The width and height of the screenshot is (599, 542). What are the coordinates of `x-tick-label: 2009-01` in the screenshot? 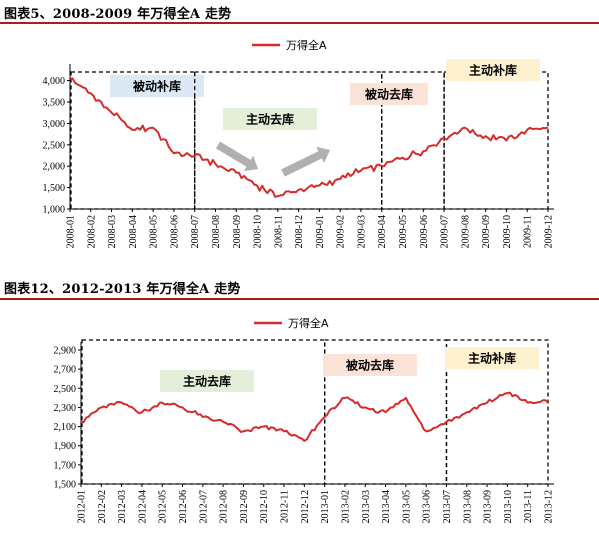 It's located at (320, 231).